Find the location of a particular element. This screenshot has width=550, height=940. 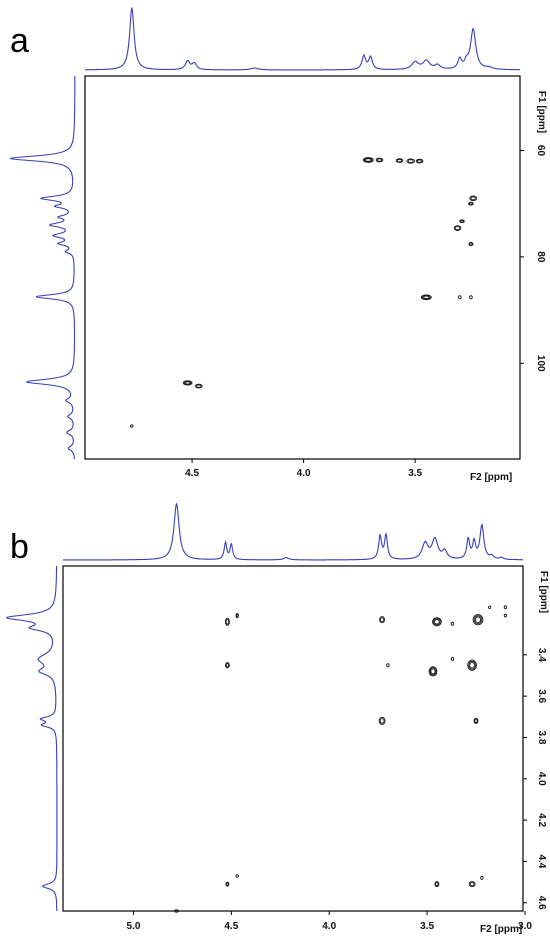

panel-a-x-tick-label: 4.5 is located at coordinates (192, 473).